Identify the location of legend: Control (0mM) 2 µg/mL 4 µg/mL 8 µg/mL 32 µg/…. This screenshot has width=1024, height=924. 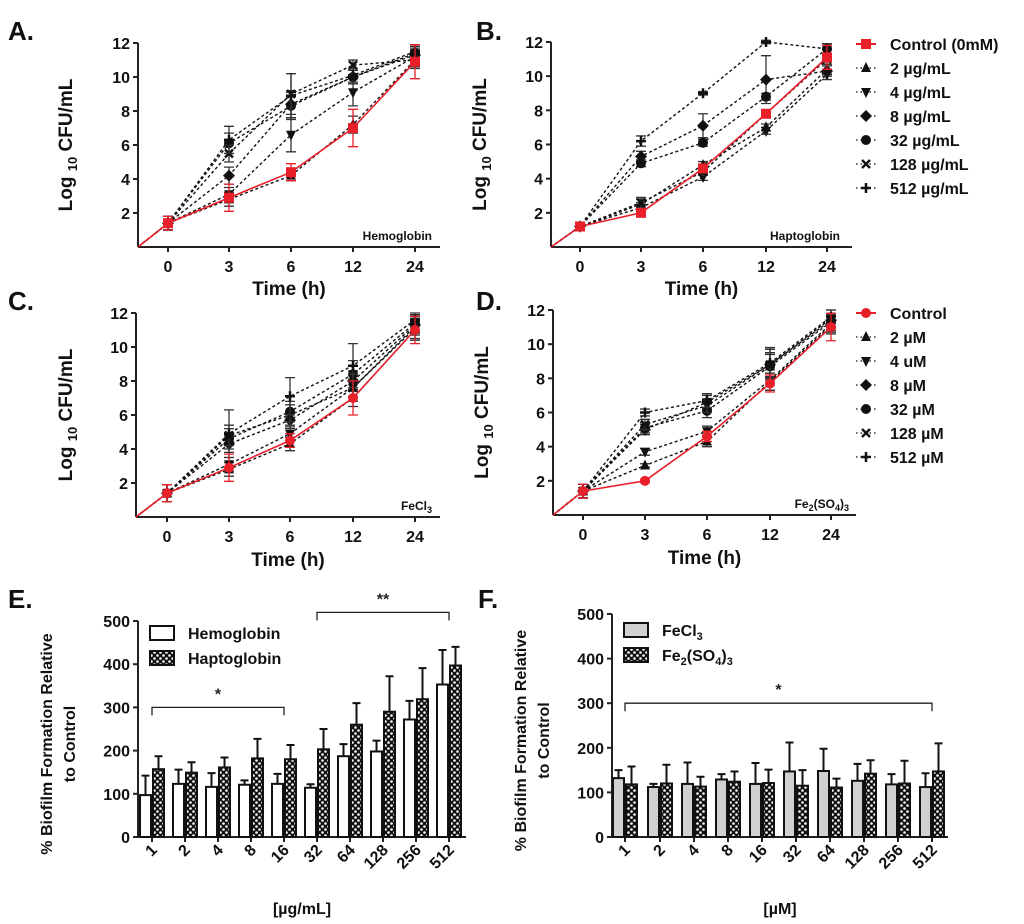
(927, 117).